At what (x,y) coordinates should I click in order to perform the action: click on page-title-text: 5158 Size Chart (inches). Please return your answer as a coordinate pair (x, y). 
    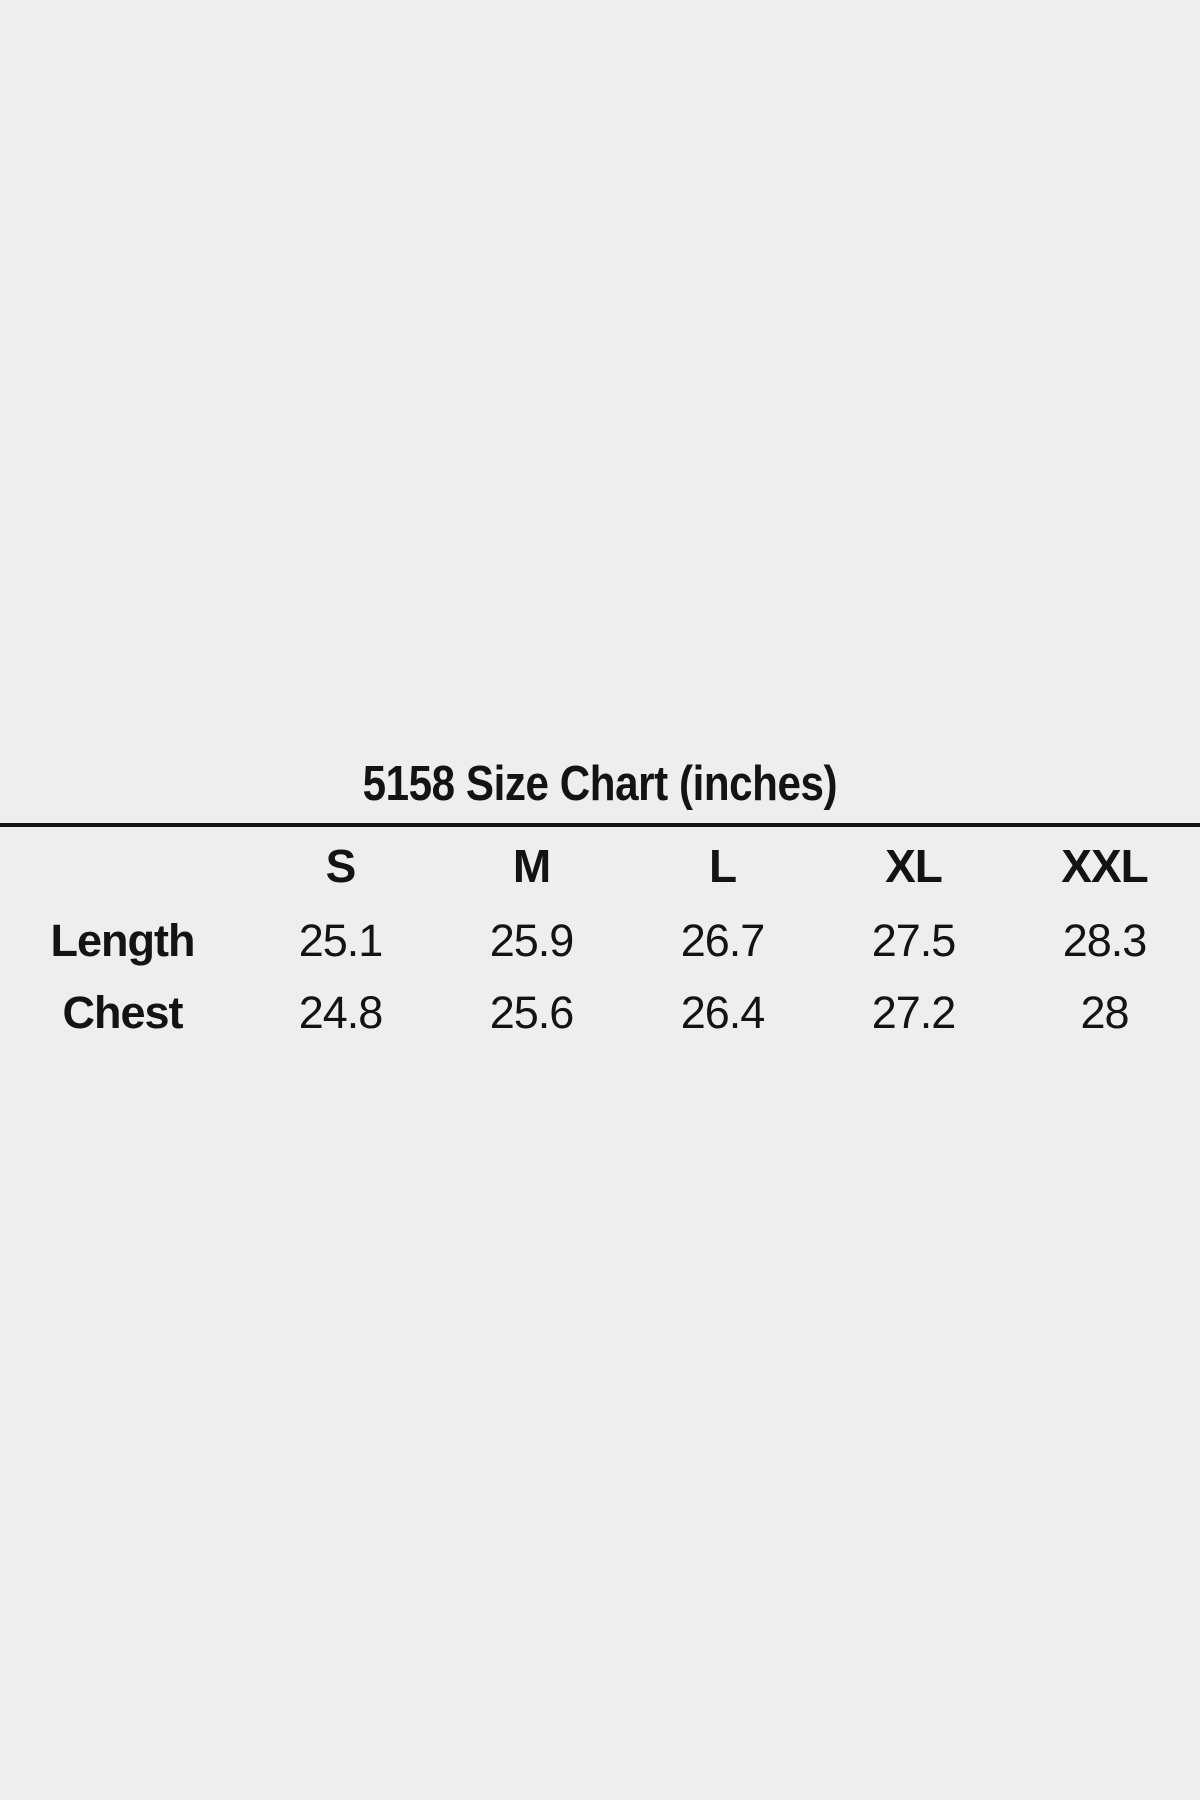
    Looking at the image, I should click on (600, 784).